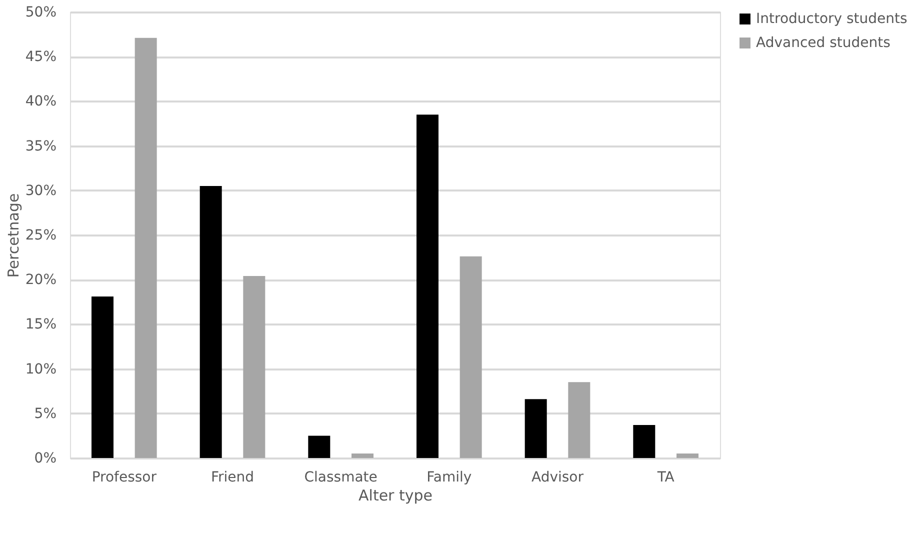  What do you see at coordinates (45, 458) in the screenshot?
I see `y-tick-label: 0%` at bounding box center [45, 458].